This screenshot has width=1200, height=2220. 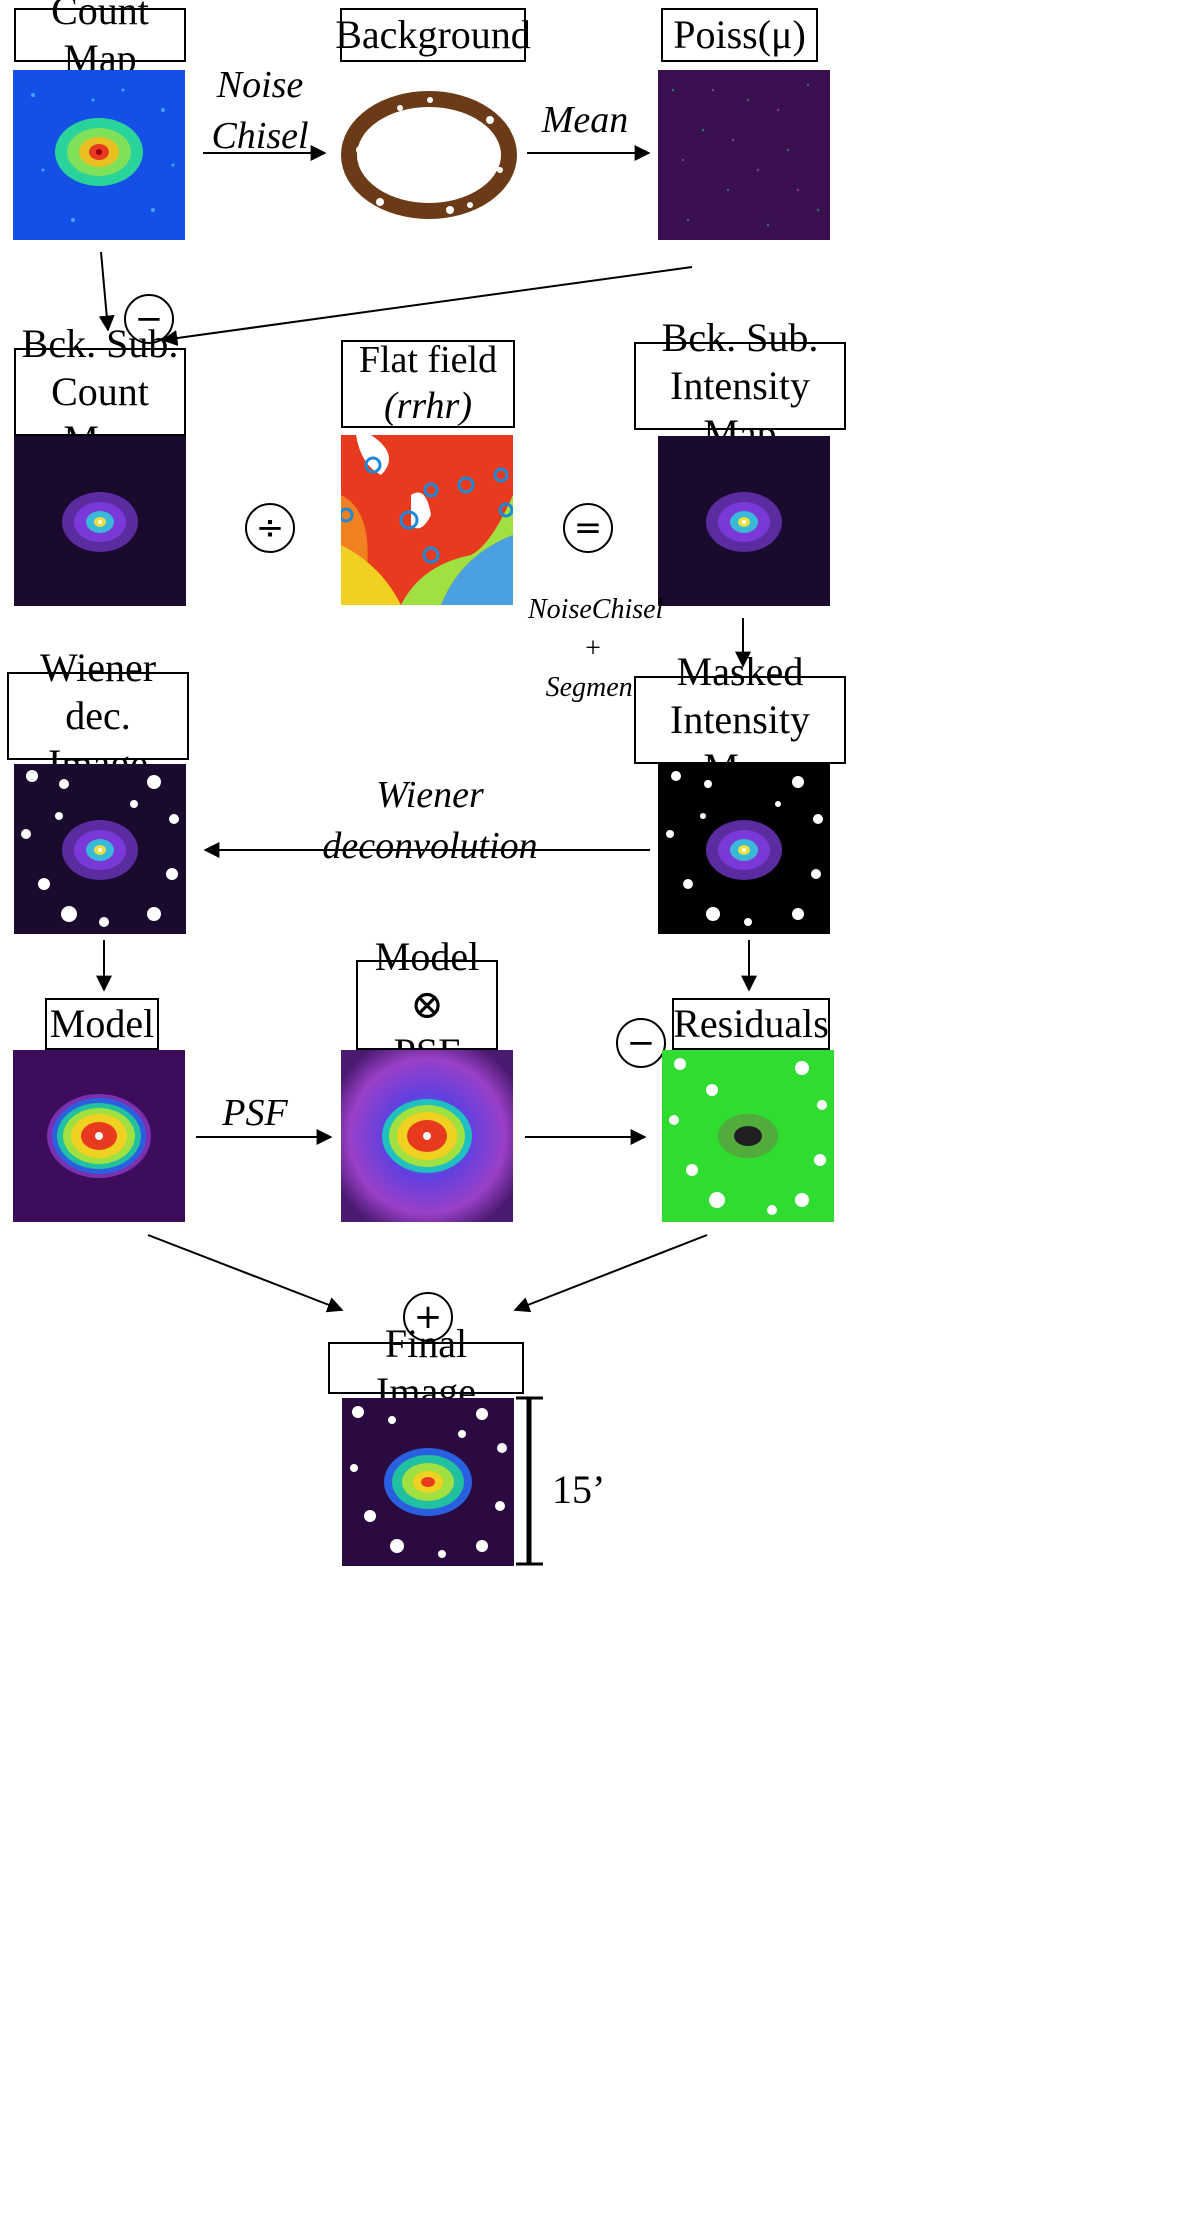 What do you see at coordinates (588, 528) in the screenshot?
I see `equals-operator: =` at bounding box center [588, 528].